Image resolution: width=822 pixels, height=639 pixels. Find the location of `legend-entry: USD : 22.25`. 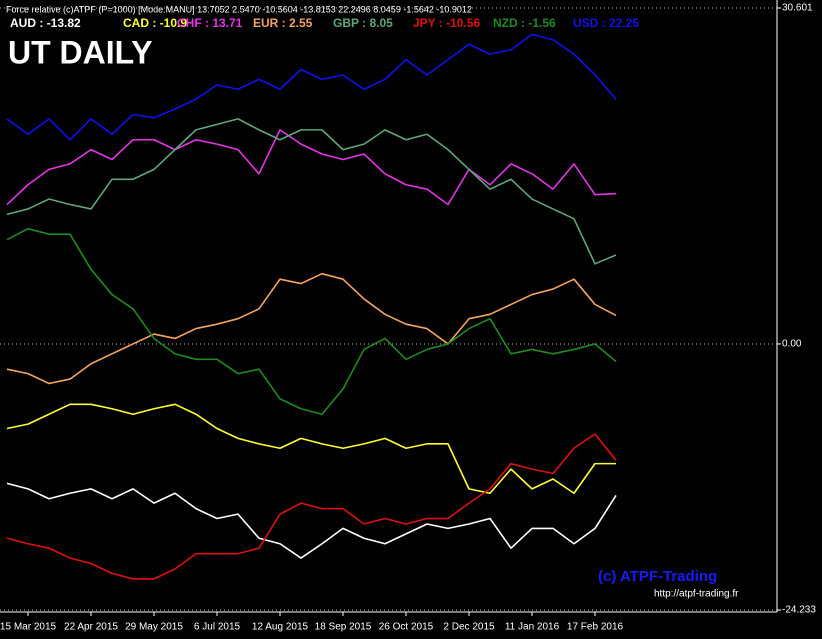

legend-entry: USD : 22.25 is located at coordinates (606, 23).